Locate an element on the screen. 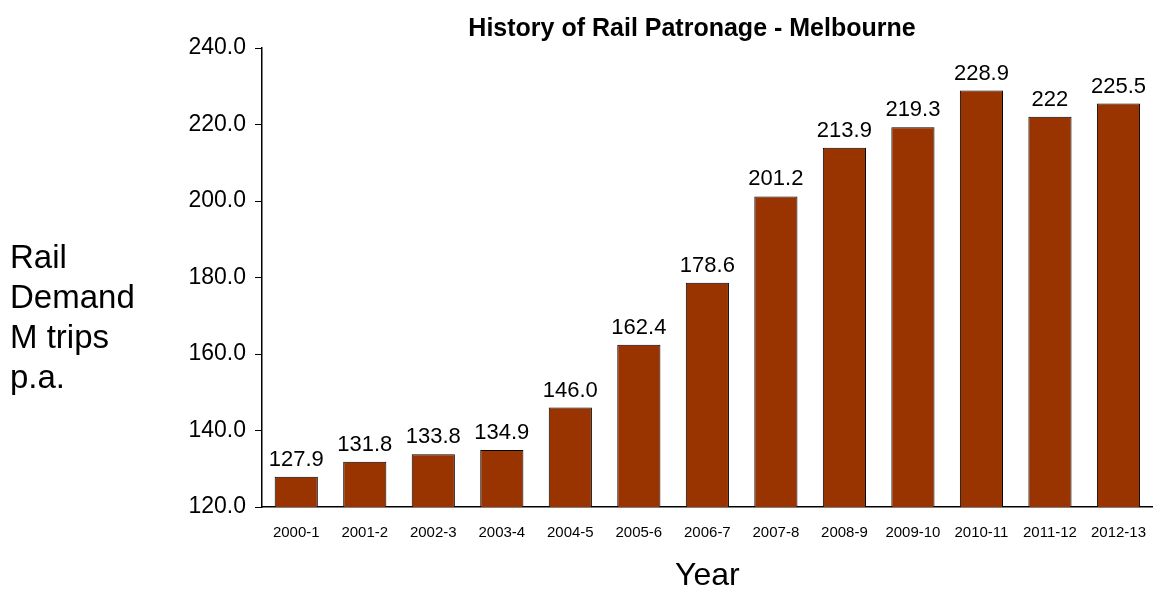 The width and height of the screenshot is (1163, 592). y-tick-label: 120.0 is located at coordinates (217, 505).